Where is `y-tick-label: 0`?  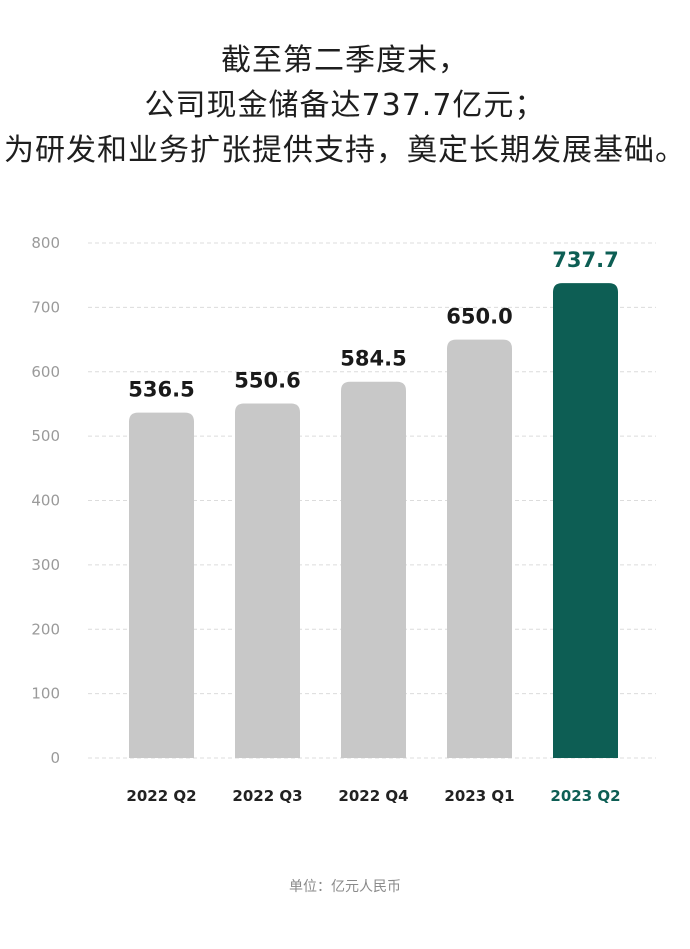
y-tick-label: 0 is located at coordinates (55, 758).